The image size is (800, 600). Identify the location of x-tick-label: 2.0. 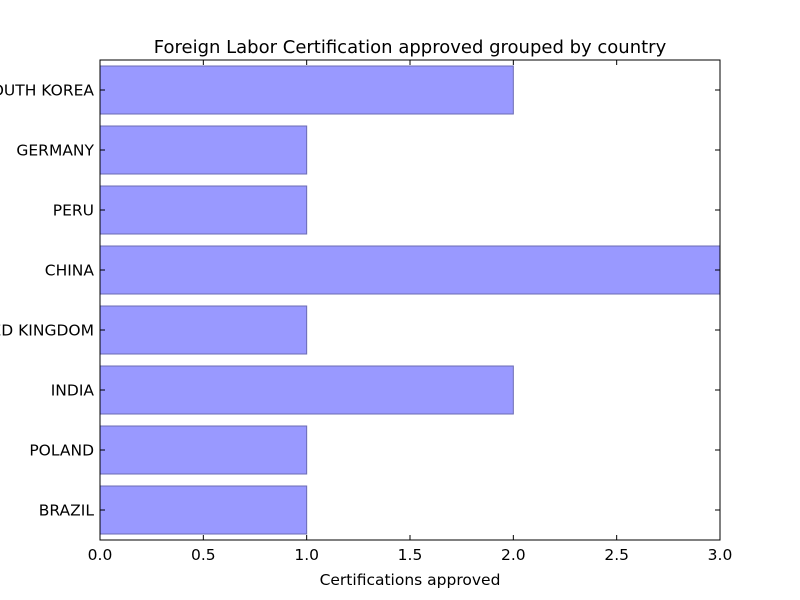
(513, 555).